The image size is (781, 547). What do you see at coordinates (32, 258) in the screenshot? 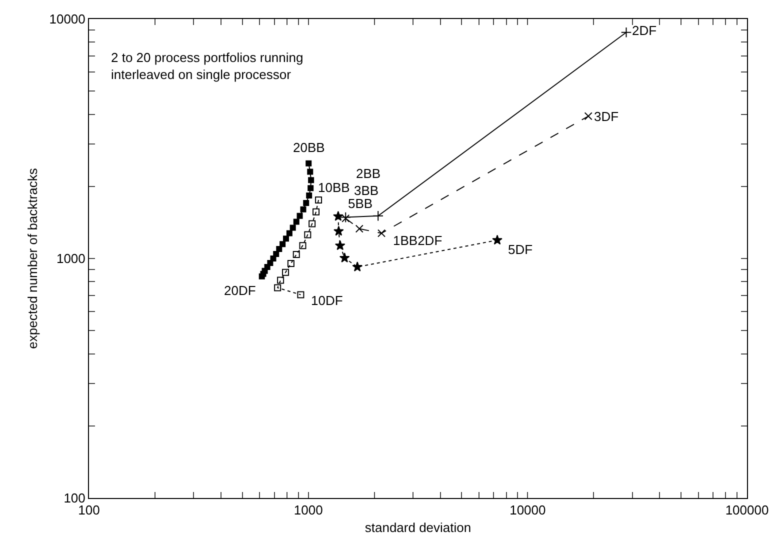
I see `y-axis-title: expected number of backtracks` at bounding box center [32, 258].